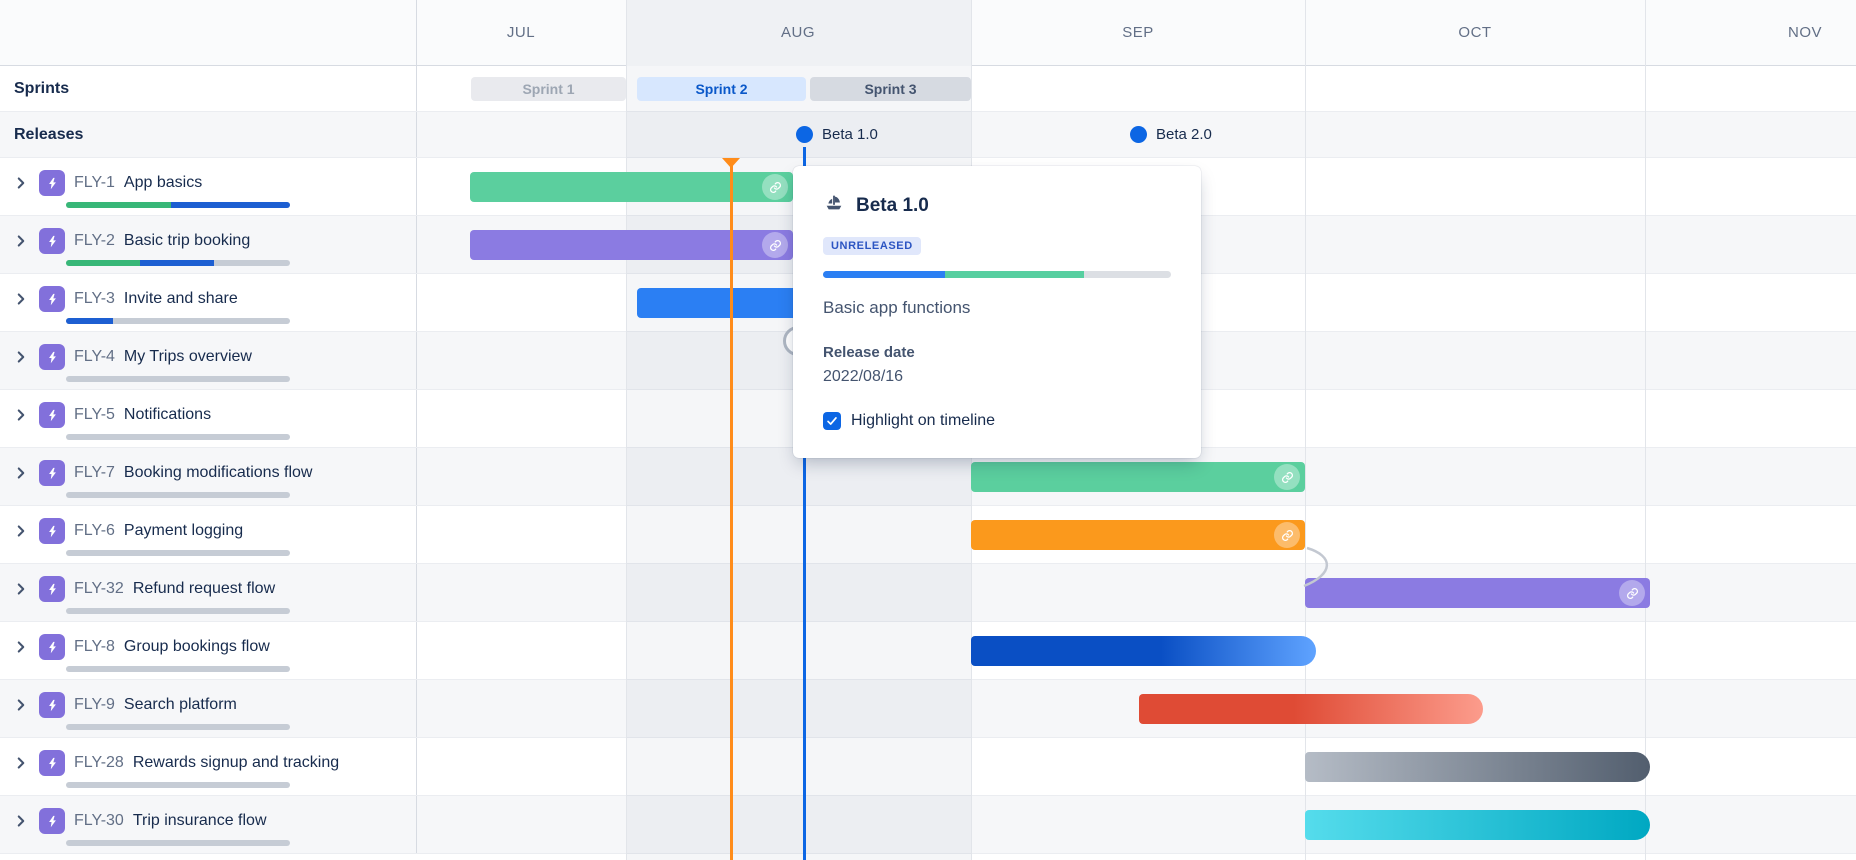 The height and width of the screenshot is (860, 1856). I want to click on epic-row-left: FLY-5 Notifications, so click(208, 418).